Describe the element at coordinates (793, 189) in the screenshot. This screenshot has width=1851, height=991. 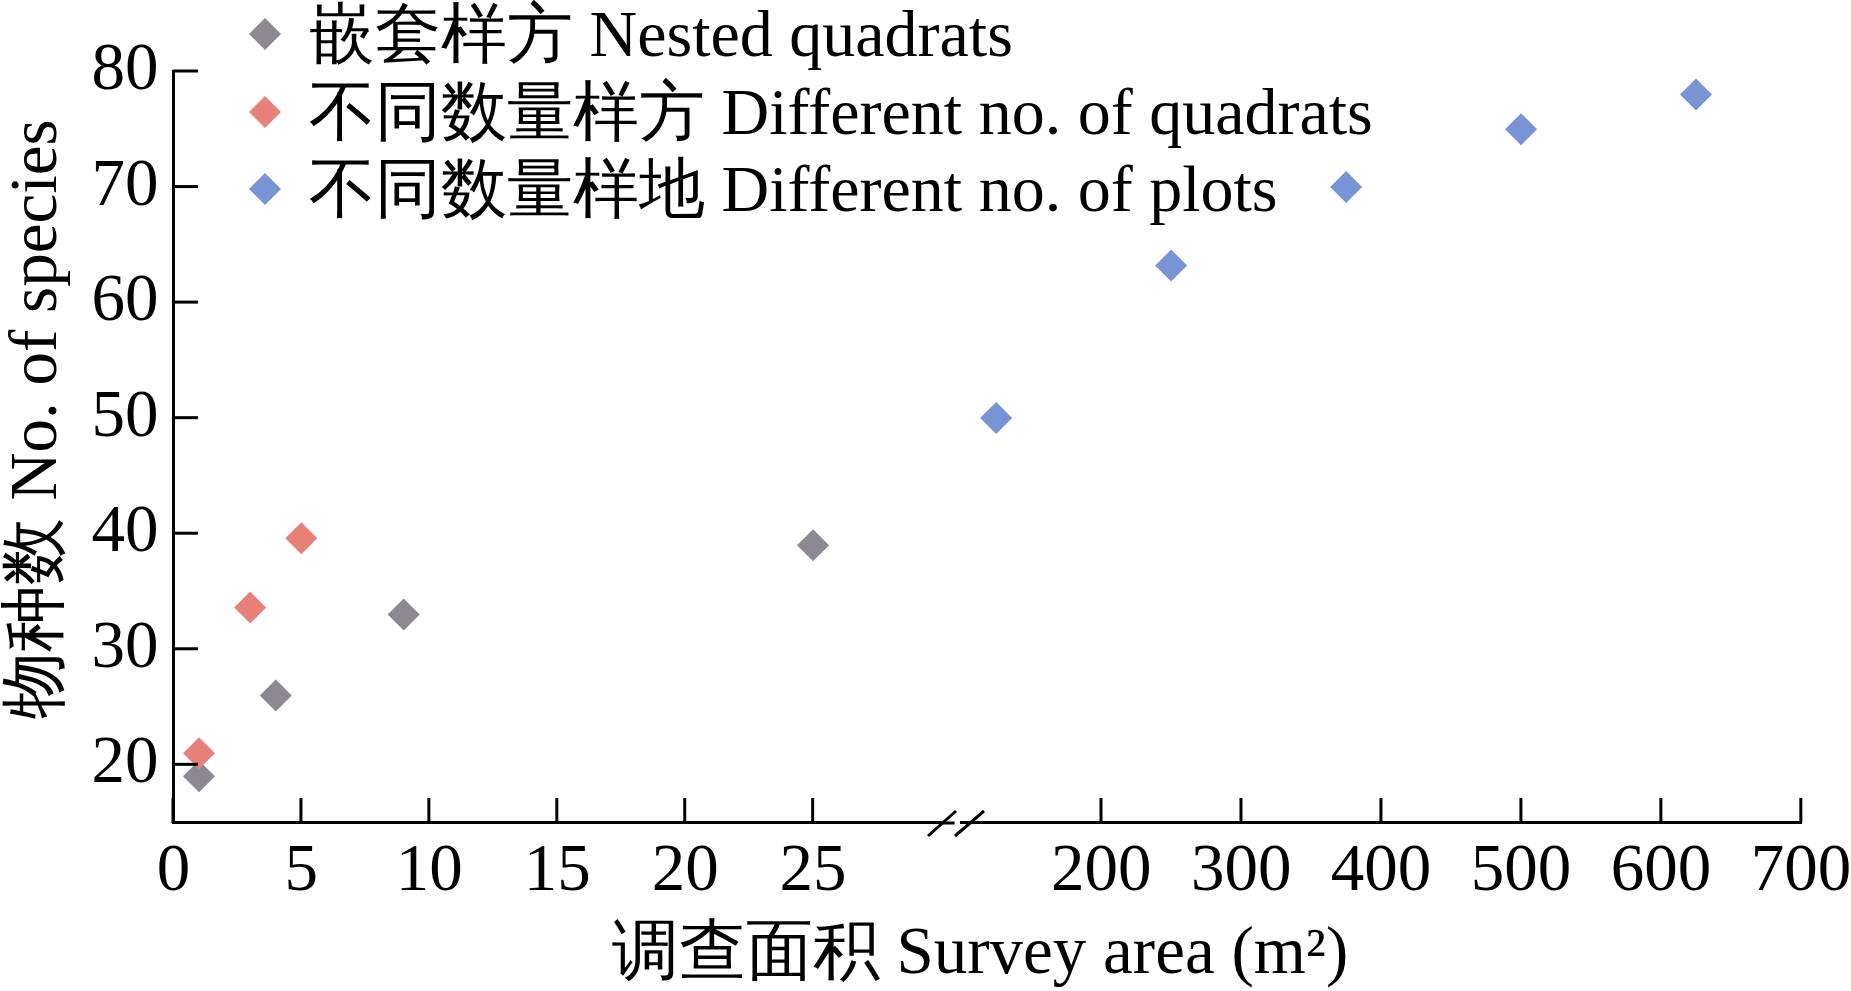
I see `legend-label: 不同数量样地 Different no. of plots` at that location.